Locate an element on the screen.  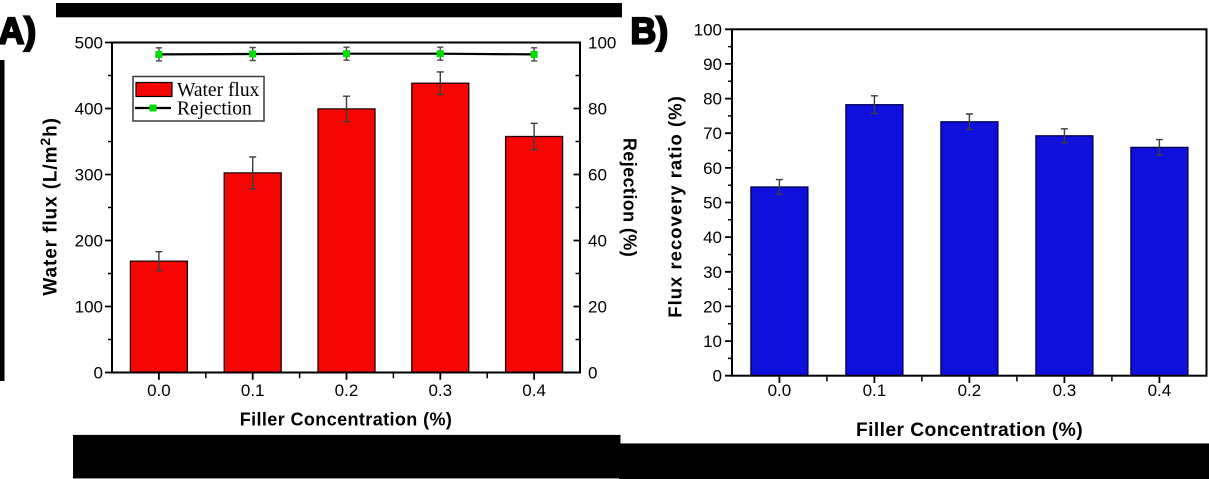
svg-text: 10 is located at coordinates (712, 341).